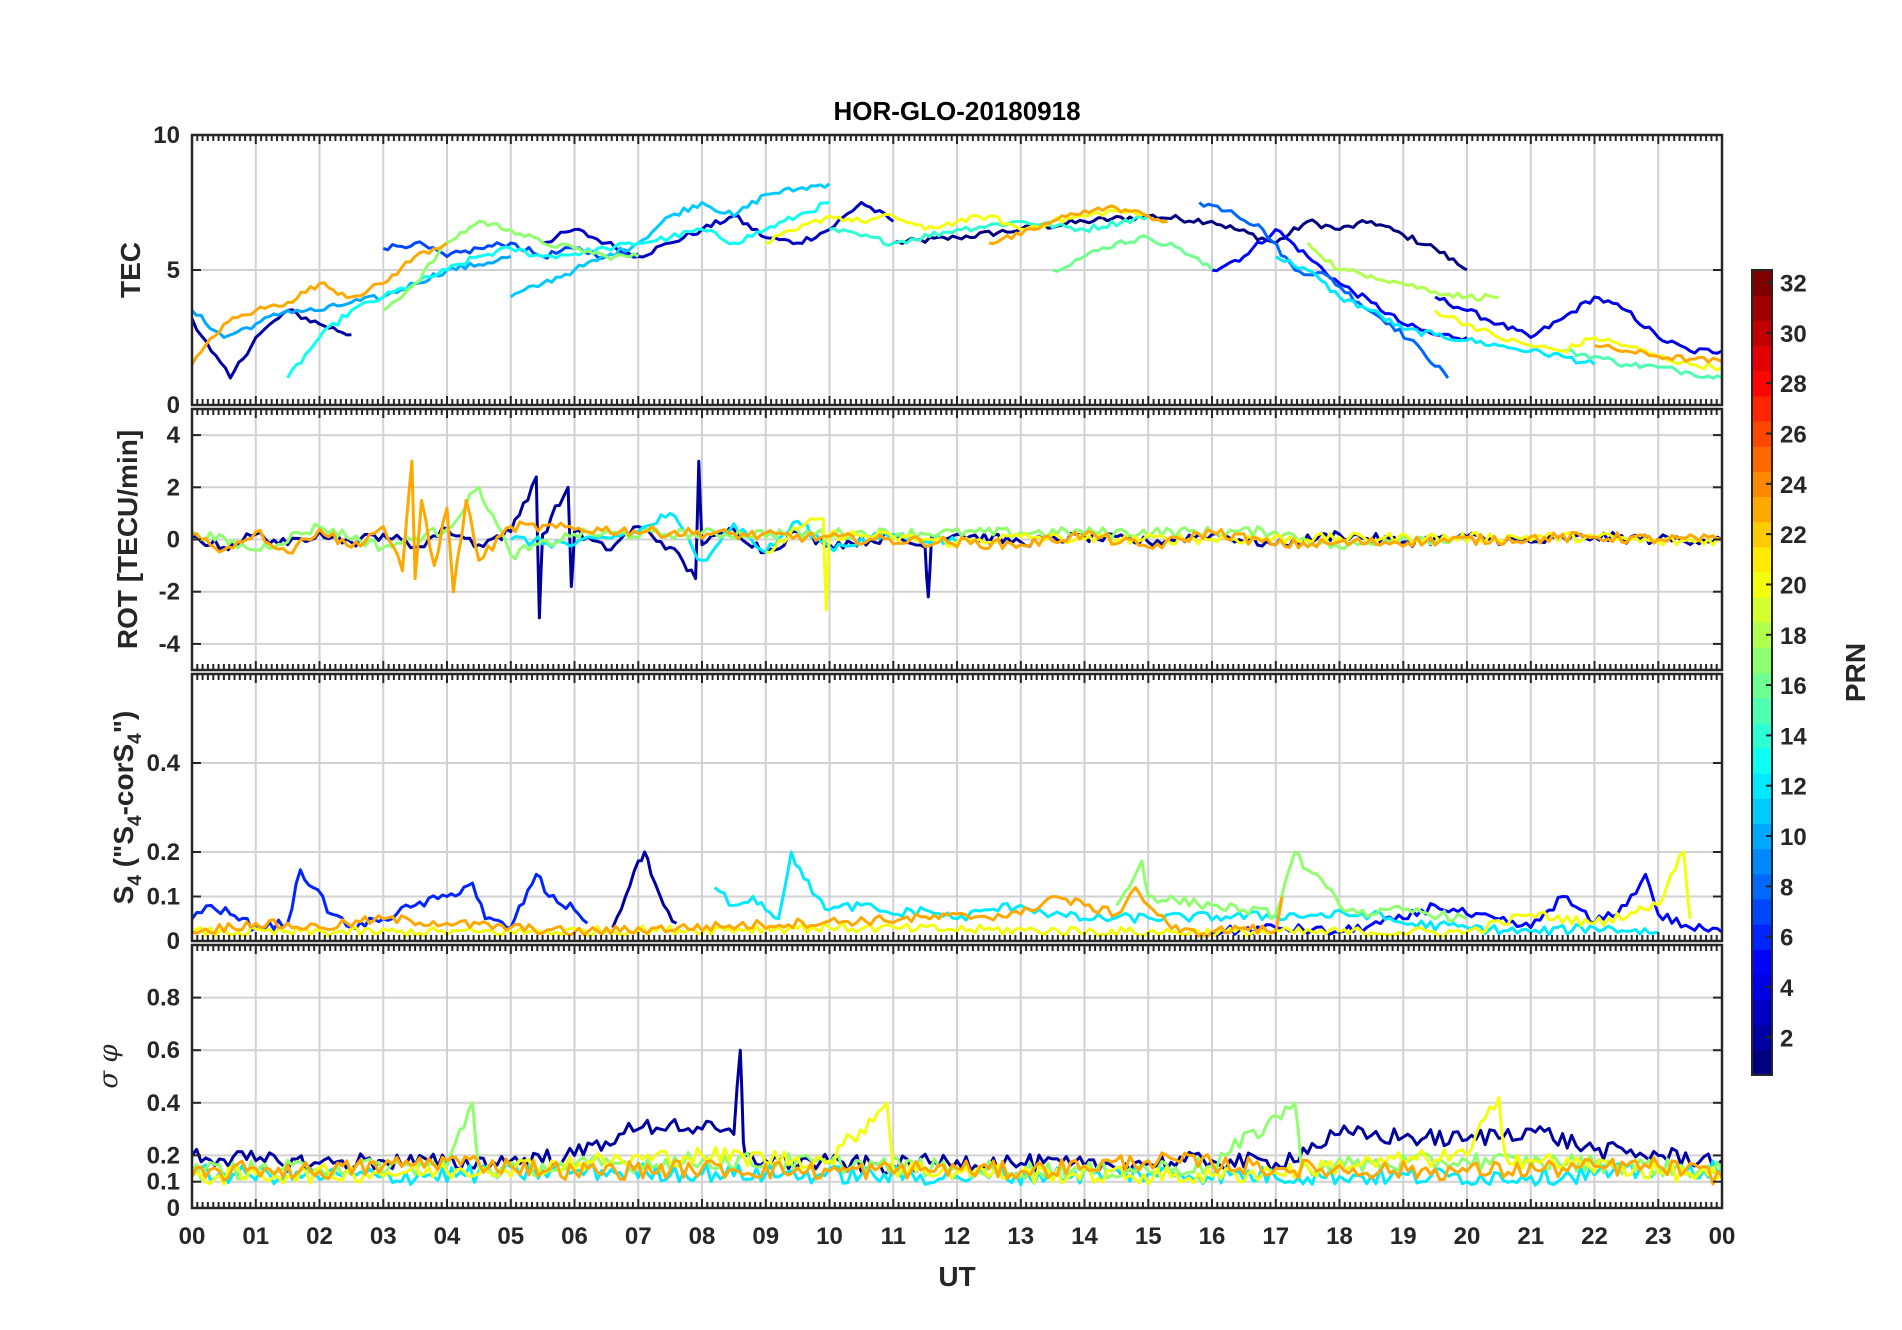 This screenshot has width=1902, height=1330. I want to click on x-tick-label: 15, so click(1148, 1236).